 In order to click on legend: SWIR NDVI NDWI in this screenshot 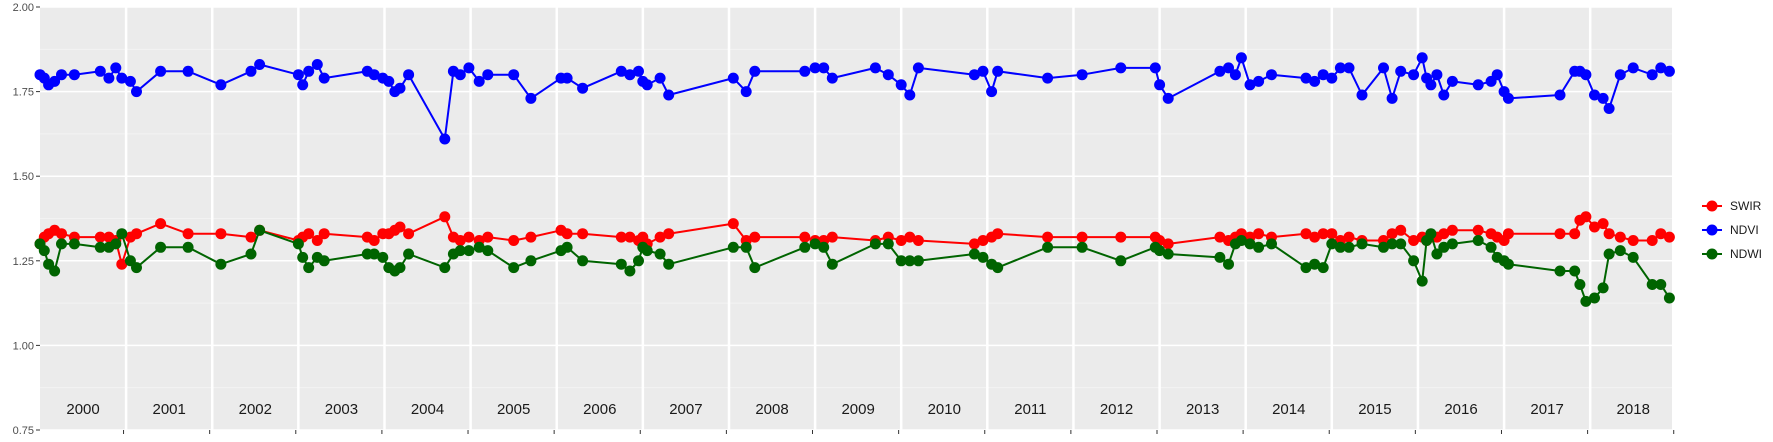, I will do `click(1732, 230)`.